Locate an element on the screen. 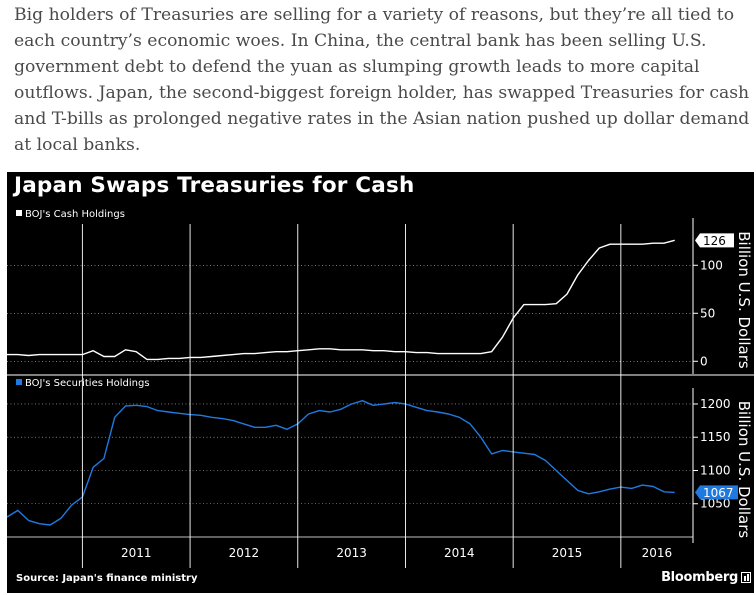 The image size is (756, 595). last-value-label-2: 1067 is located at coordinates (718, 493).